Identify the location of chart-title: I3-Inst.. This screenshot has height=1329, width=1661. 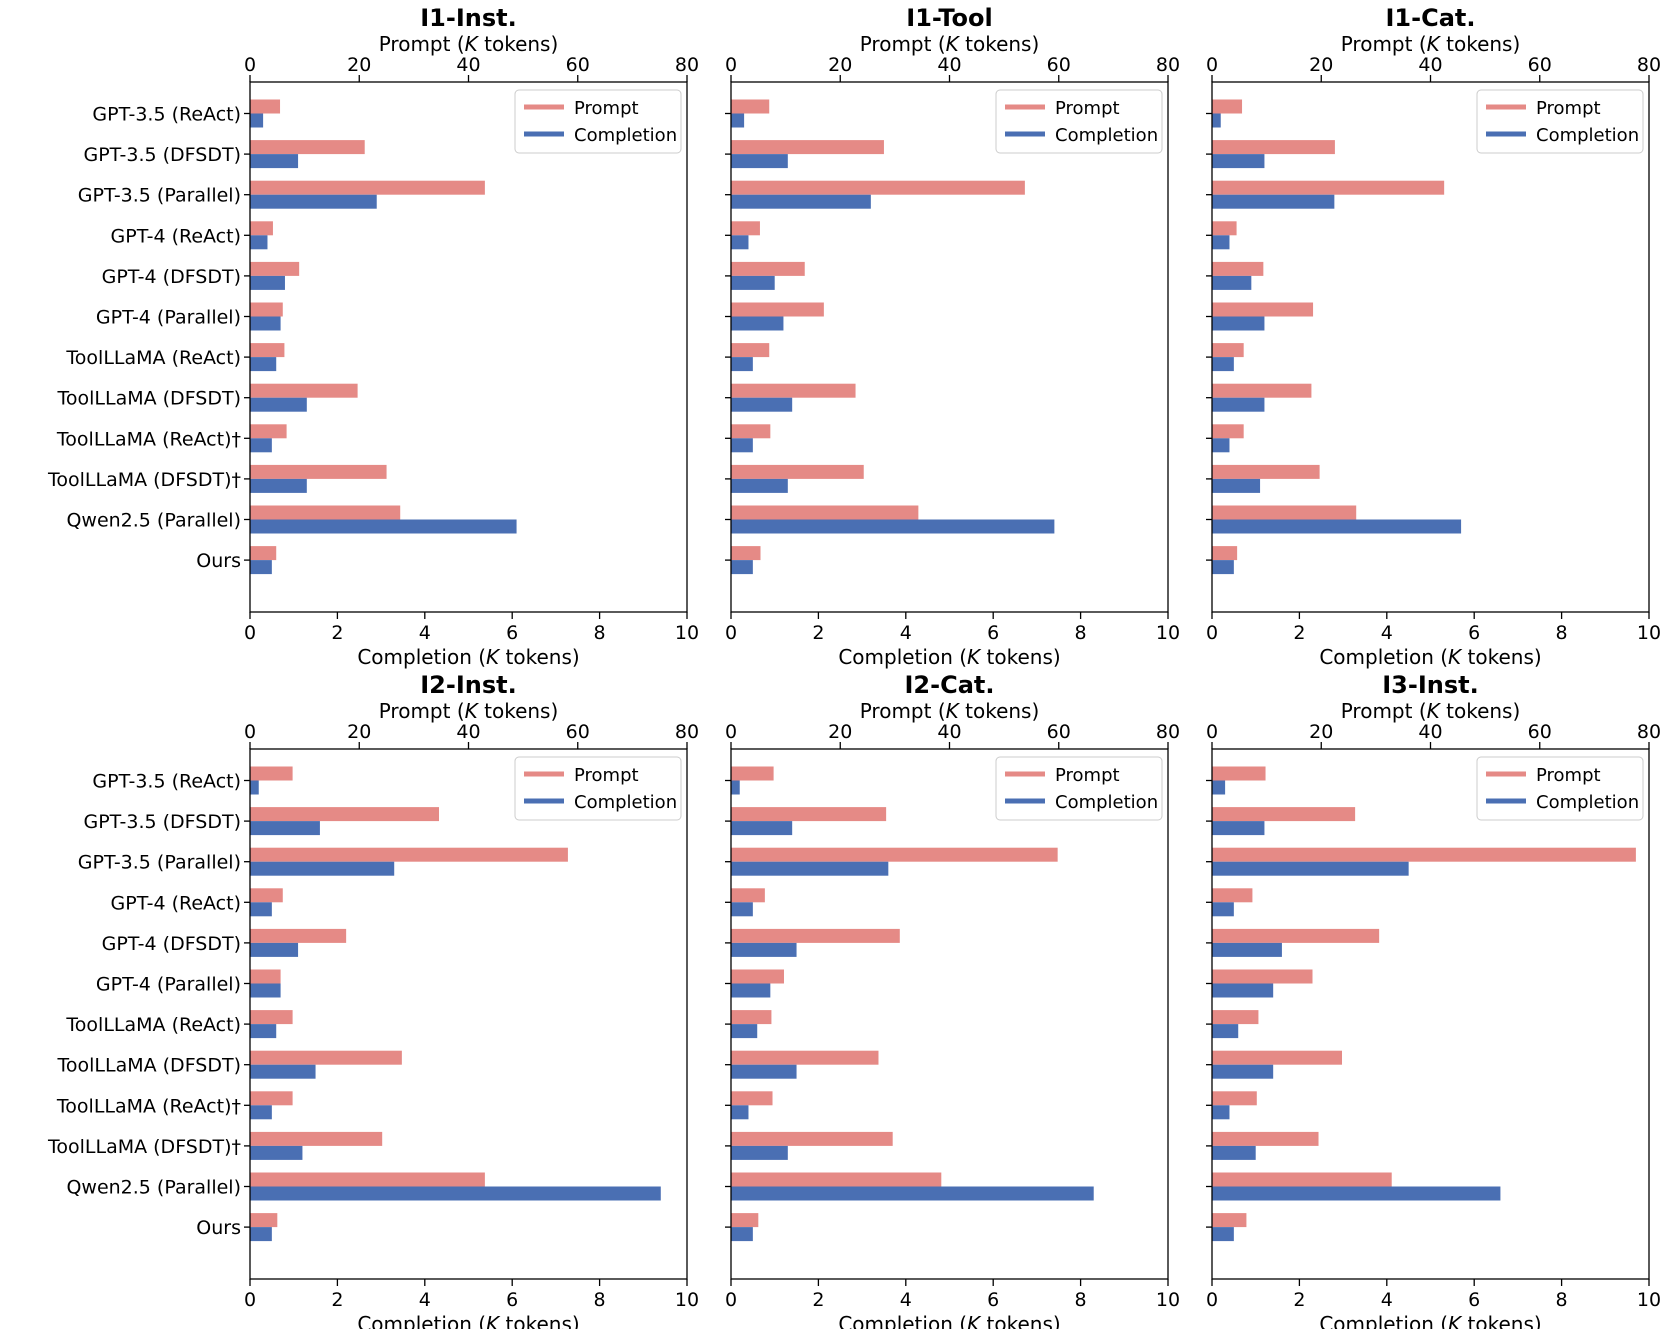
(1430, 685).